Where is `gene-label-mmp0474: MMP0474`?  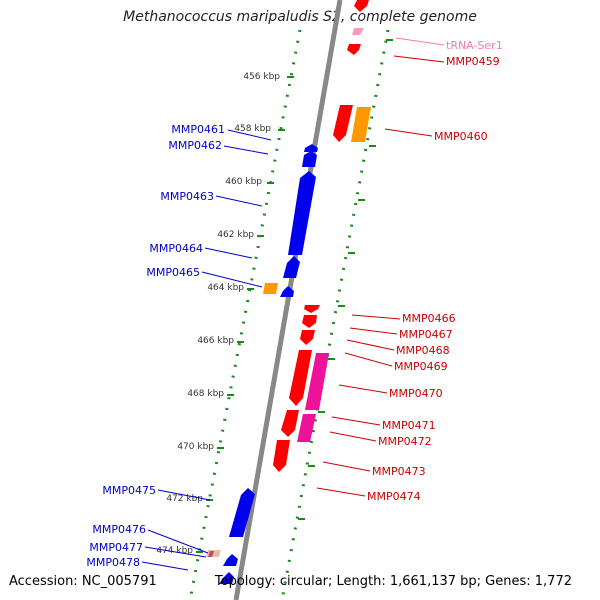 gene-label-mmp0474: MMP0474 is located at coordinates (394, 496).